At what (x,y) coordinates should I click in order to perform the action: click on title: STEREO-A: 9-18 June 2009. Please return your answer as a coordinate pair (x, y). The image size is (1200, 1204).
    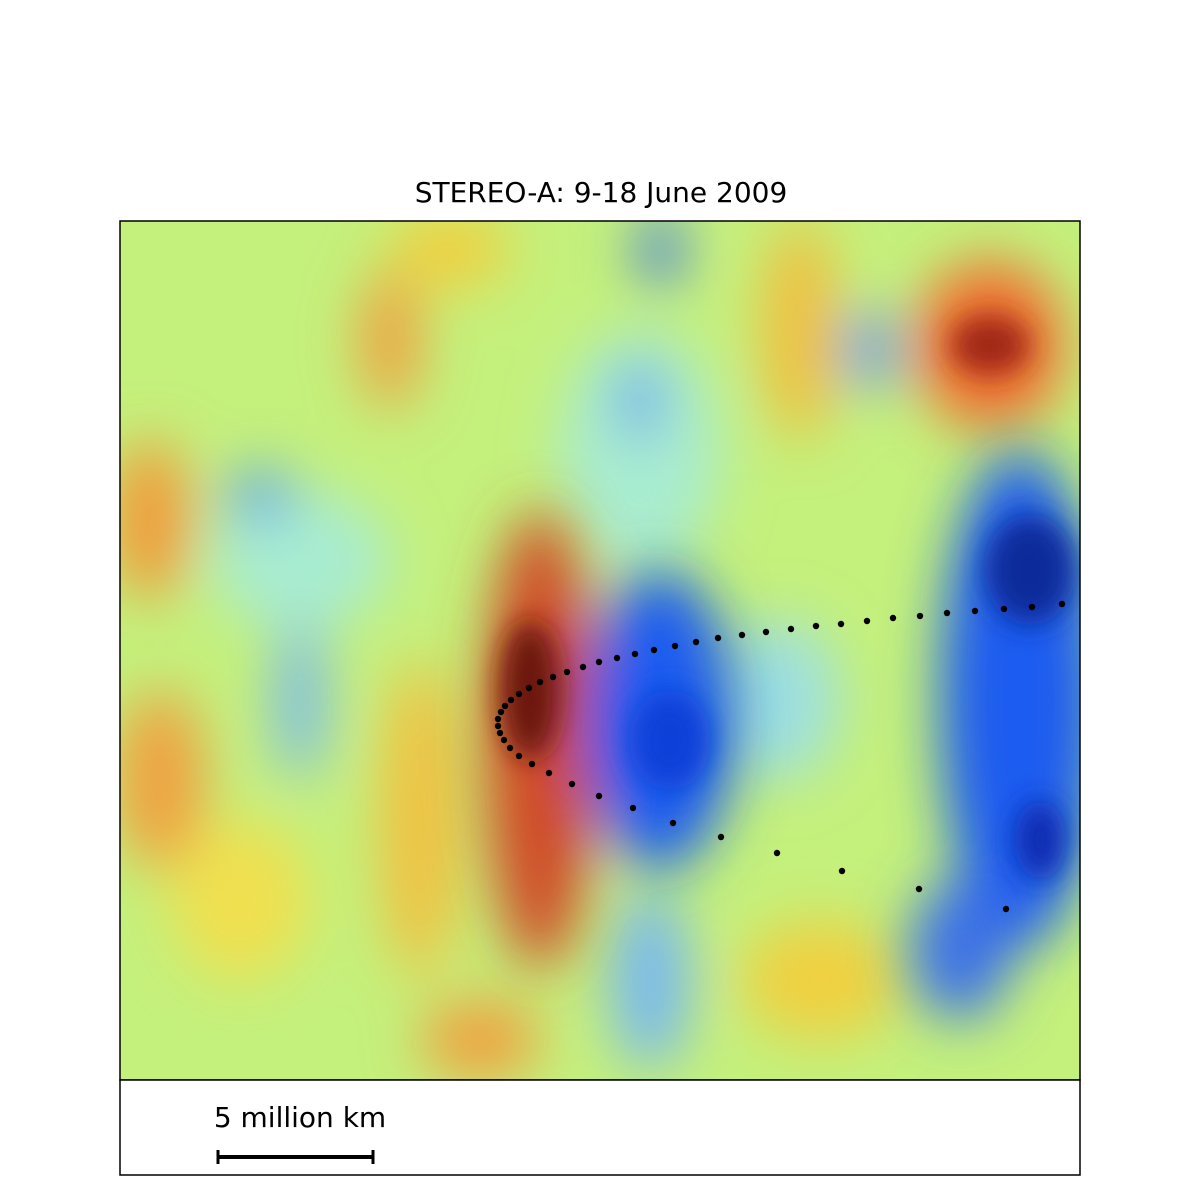
    Looking at the image, I should click on (601, 192).